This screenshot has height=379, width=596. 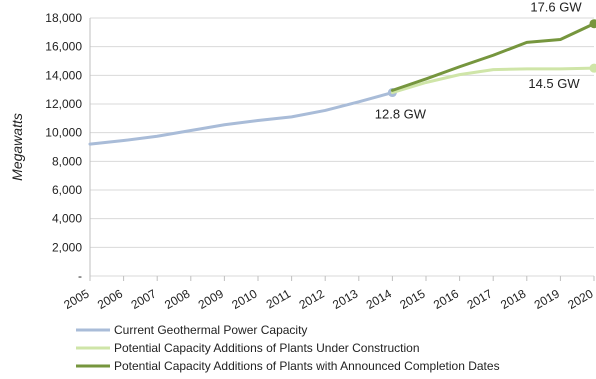 I want to click on x-tick-label: 2020, so click(x=580, y=299).